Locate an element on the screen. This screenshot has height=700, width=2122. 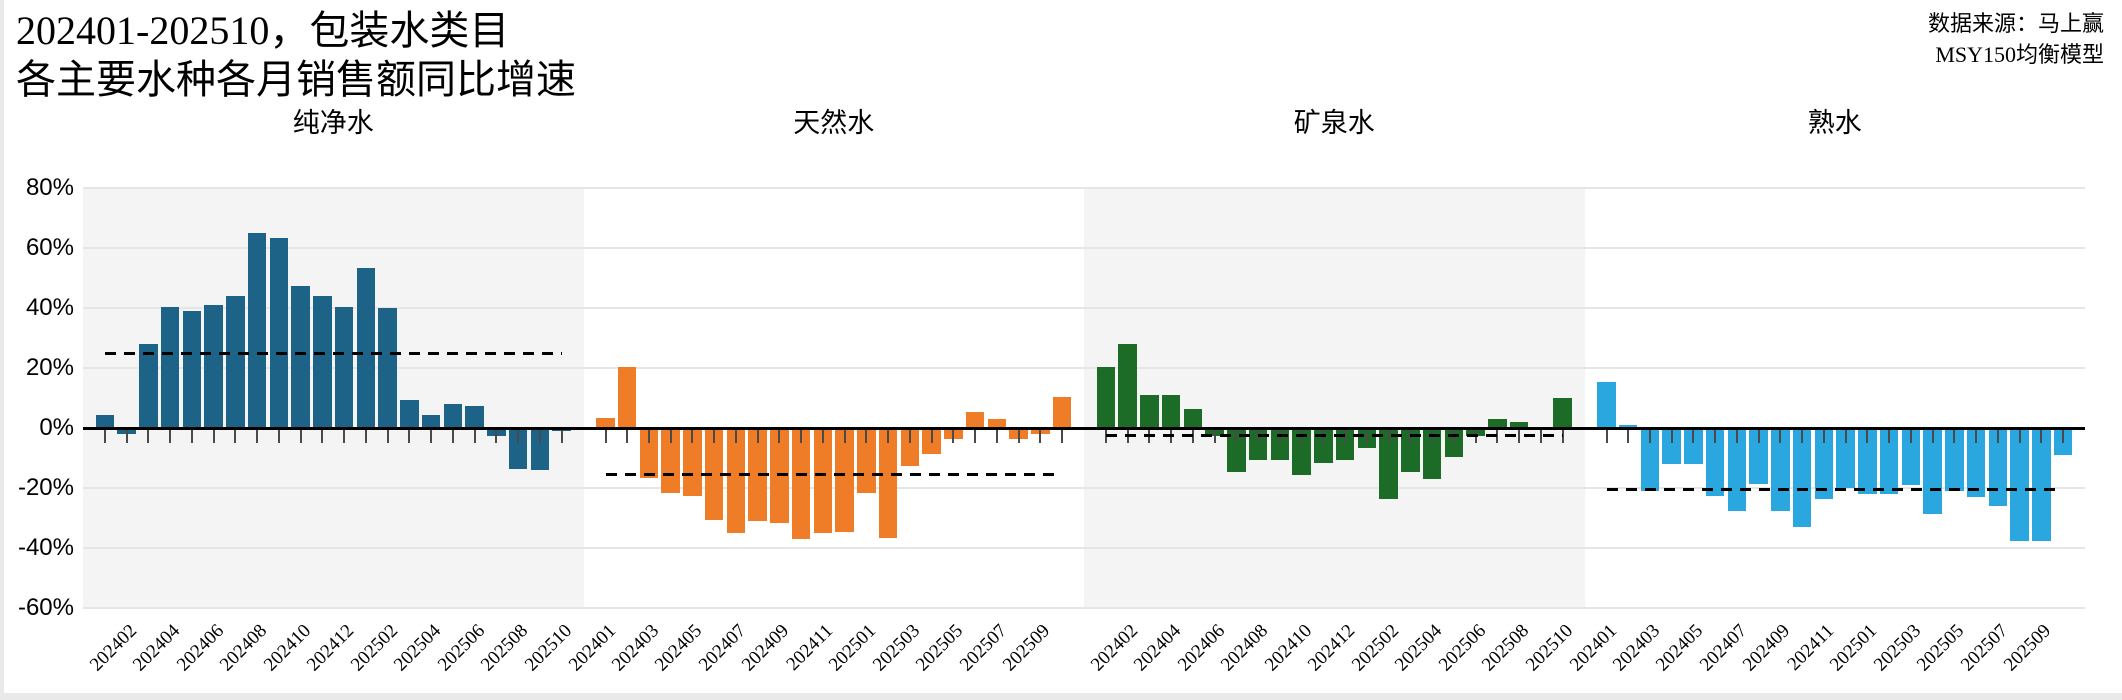
panel-title-pure-water: 纯净水 is located at coordinates (333, 123).